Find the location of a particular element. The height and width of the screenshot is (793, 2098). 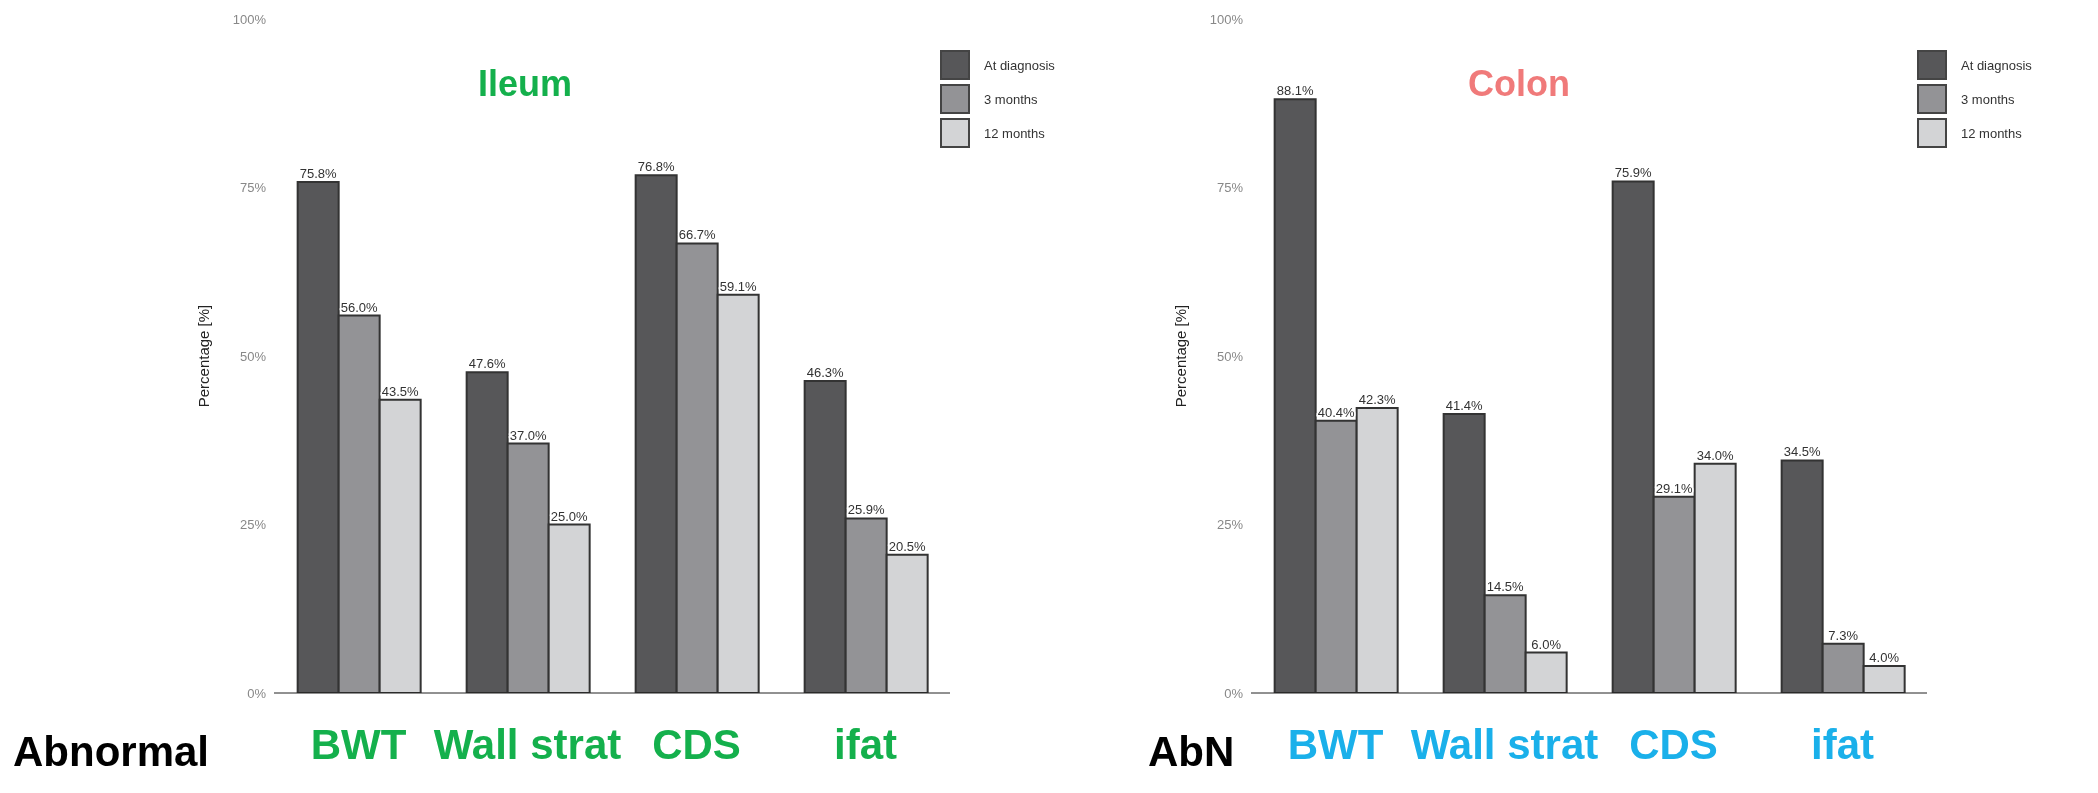

data-label: 47.6% is located at coordinates (487, 364).